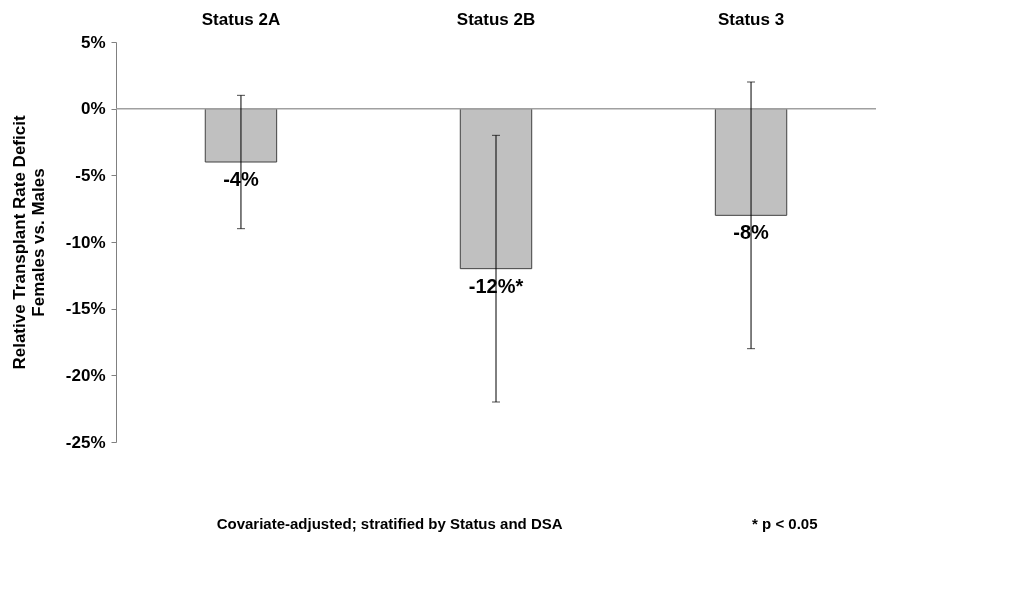 The height and width of the screenshot is (589, 1014). Describe the element at coordinates (90, 175) in the screenshot. I see `y-tick-label: -5%` at that location.